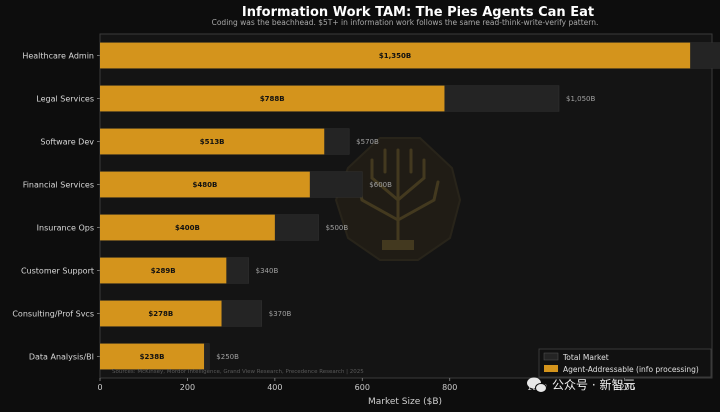 This screenshot has width=720, height=412. Describe the element at coordinates (65, 99) in the screenshot. I see `category-label: Legal Services` at that location.